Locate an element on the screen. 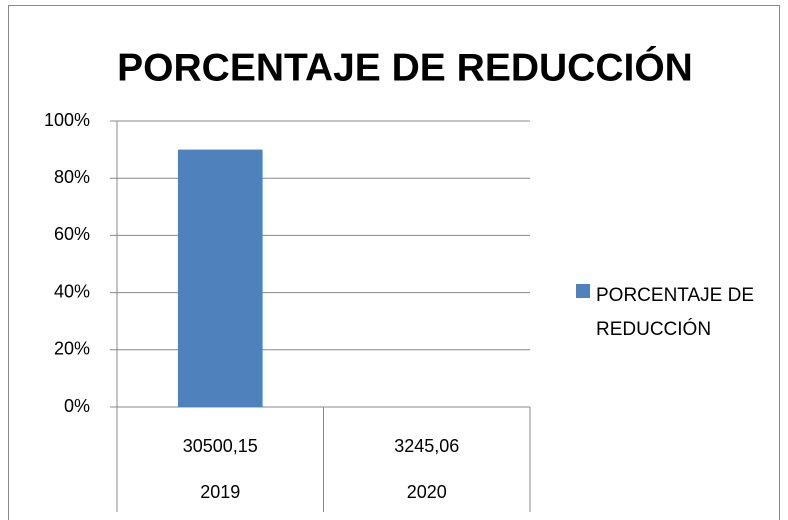 The image size is (788, 520). x-tick-label: 3245,06 is located at coordinates (426, 446).